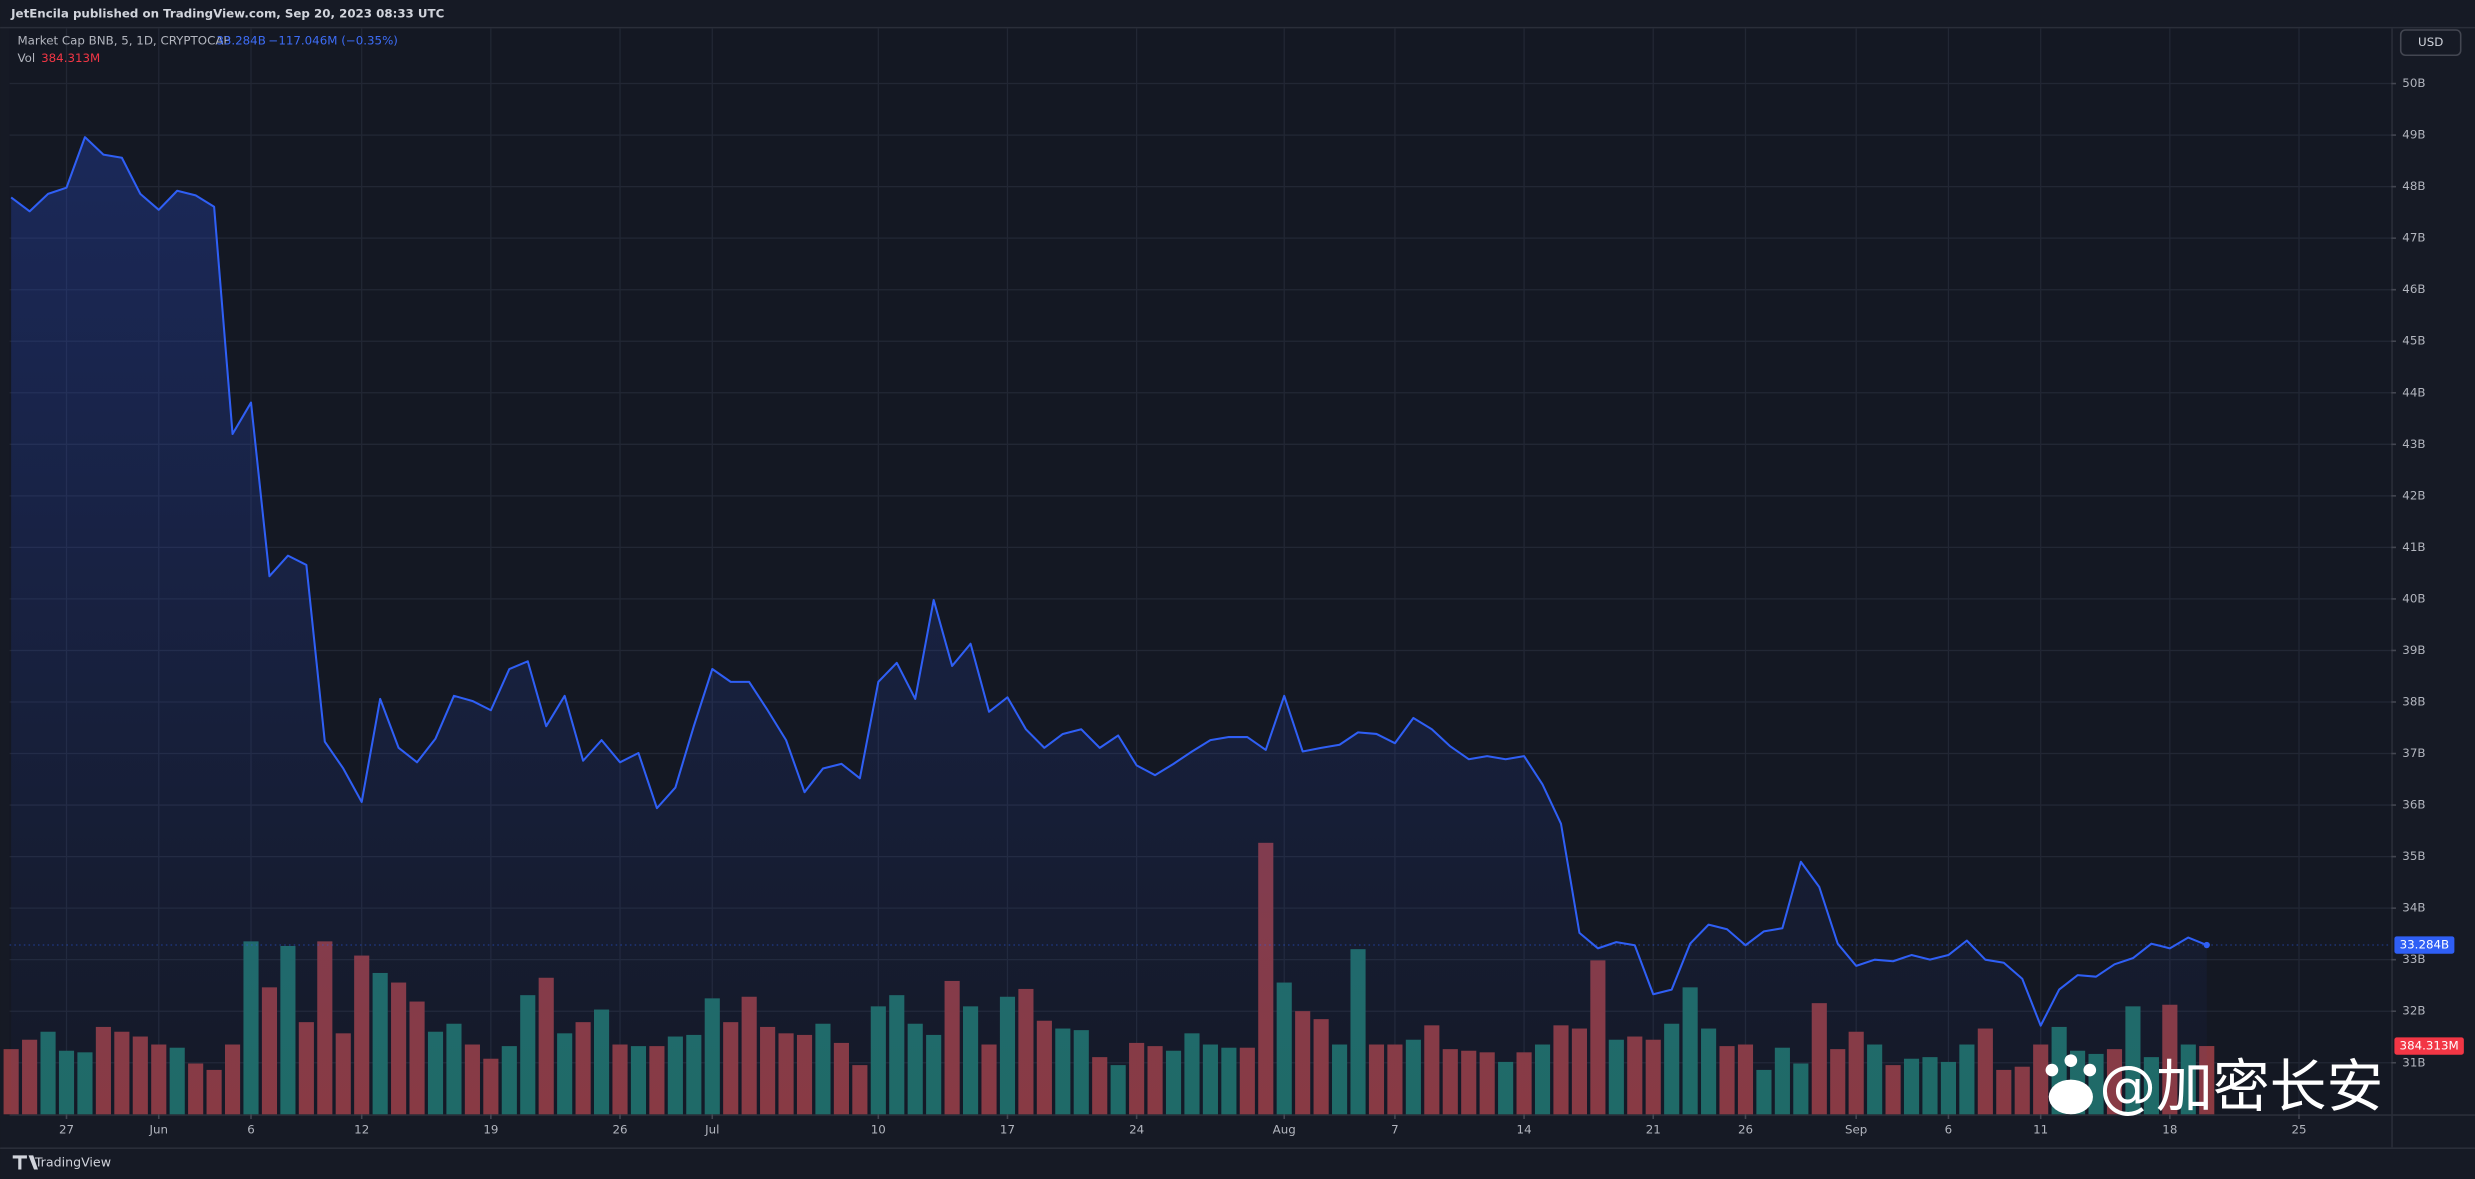 The image size is (2475, 1179). I want to click on series-last-value: 33.284B, so click(241, 41).